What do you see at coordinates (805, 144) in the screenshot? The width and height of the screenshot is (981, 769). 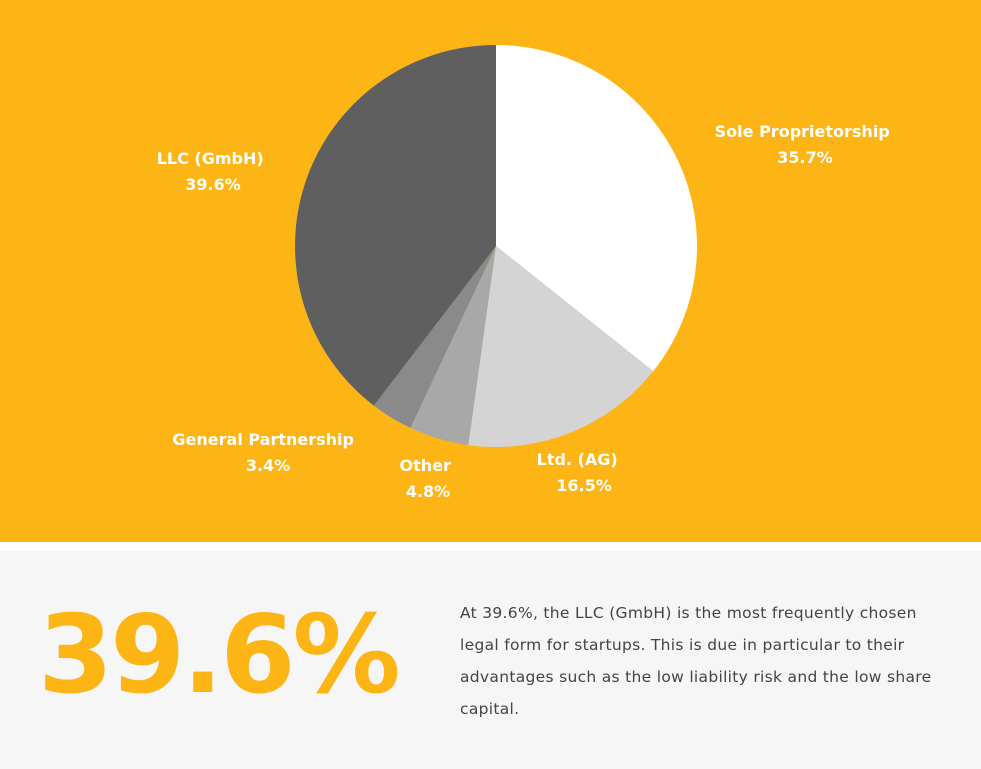 I see `svg-text:Sole Proprietorship 35: Sole Proprietorship 35.7%` at bounding box center [805, 144].